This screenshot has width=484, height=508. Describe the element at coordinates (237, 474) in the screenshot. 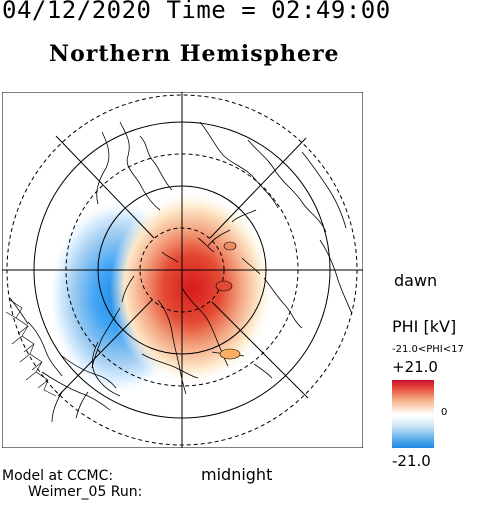

I see `midnight-label: midnight` at that location.